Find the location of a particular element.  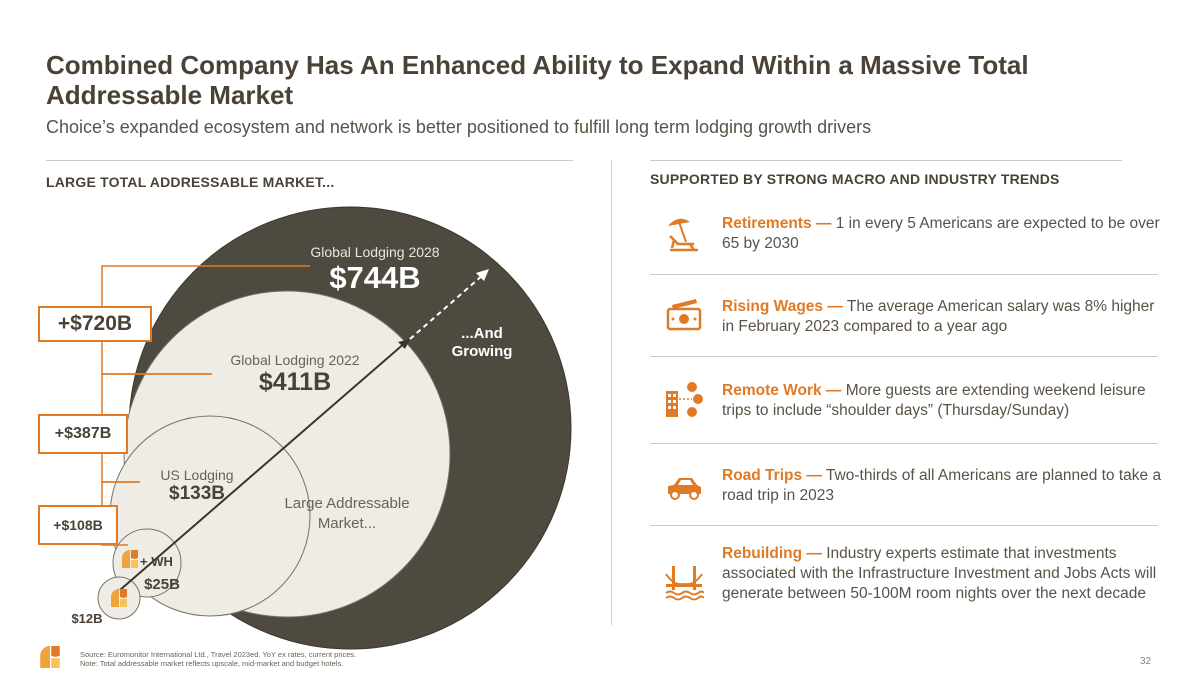

growth-arrow-line is located at coordinates (263, 466).